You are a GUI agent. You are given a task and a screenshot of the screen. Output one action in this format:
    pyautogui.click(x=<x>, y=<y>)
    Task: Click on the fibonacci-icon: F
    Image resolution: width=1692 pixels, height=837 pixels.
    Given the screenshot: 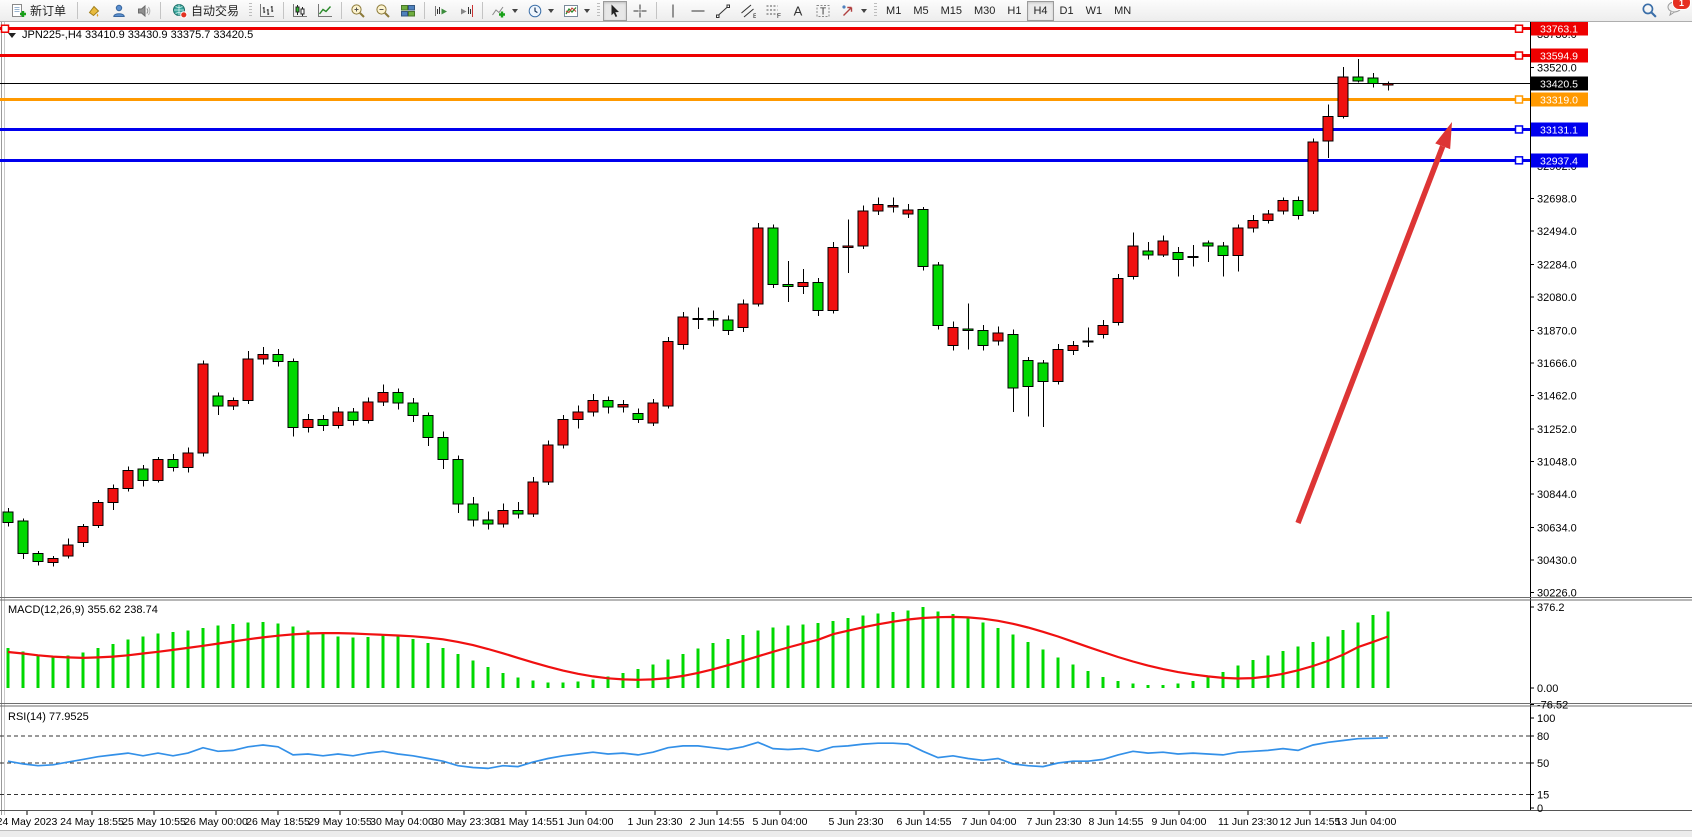 What is the action you would take?
    pyautogui.click(x=773, y=12)
    